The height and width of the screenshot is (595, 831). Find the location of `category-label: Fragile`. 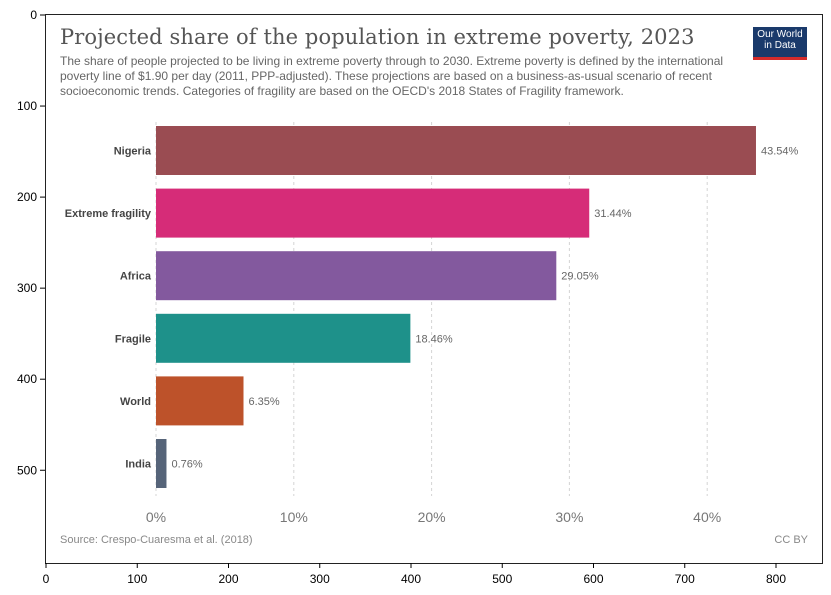

category-label: Fragile is located at coordinates (133, 339).